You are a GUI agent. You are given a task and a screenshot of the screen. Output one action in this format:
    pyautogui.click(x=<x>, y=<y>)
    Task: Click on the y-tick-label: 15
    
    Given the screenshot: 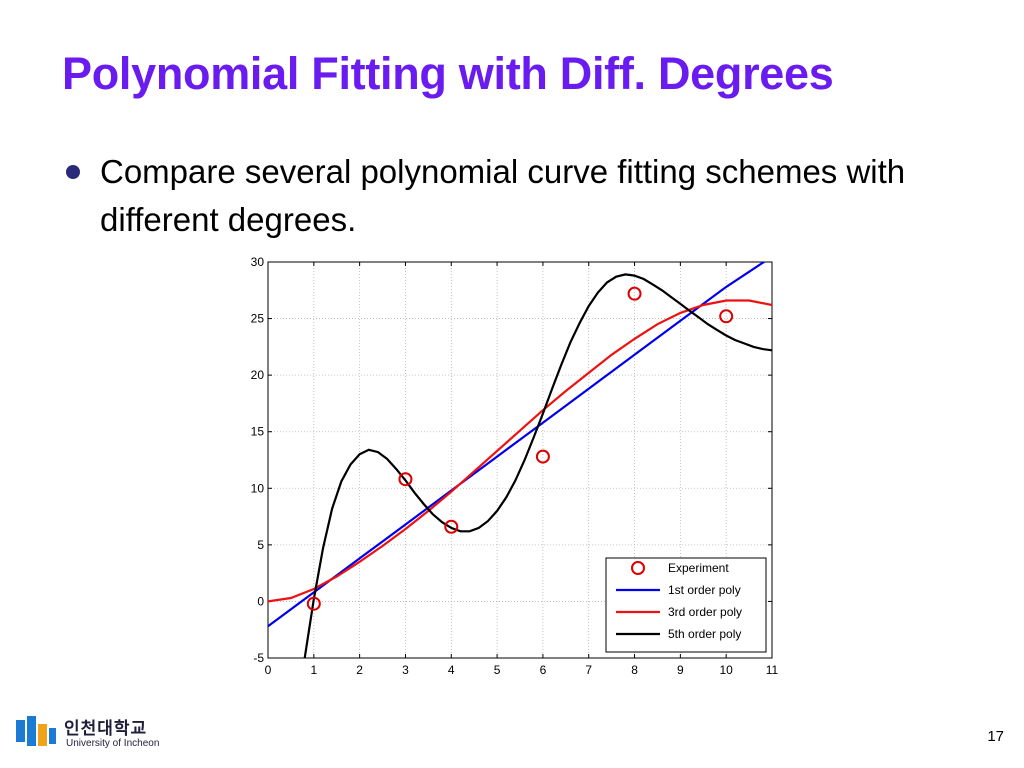 What is the action you would take?
    pyautogui.click(x=258, y=432)
    